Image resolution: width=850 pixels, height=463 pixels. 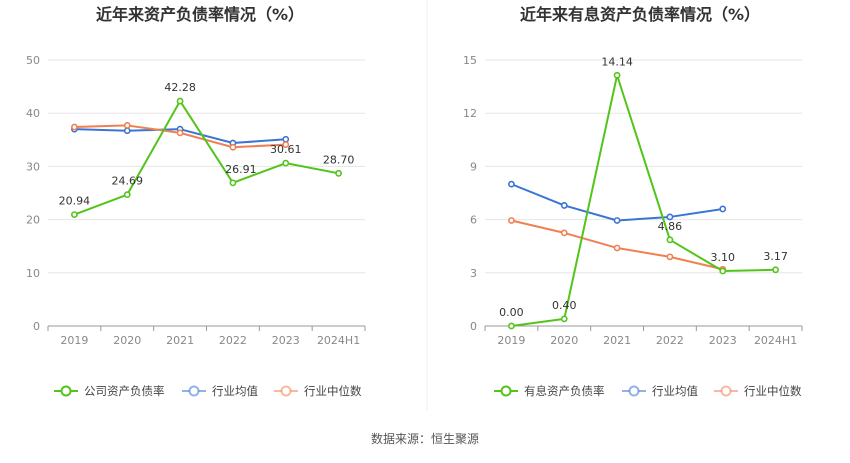 What do you see at coordinates (180, 87) in the screenshot?
I see `data-label: 42.28` at bounding box center [180, 87].